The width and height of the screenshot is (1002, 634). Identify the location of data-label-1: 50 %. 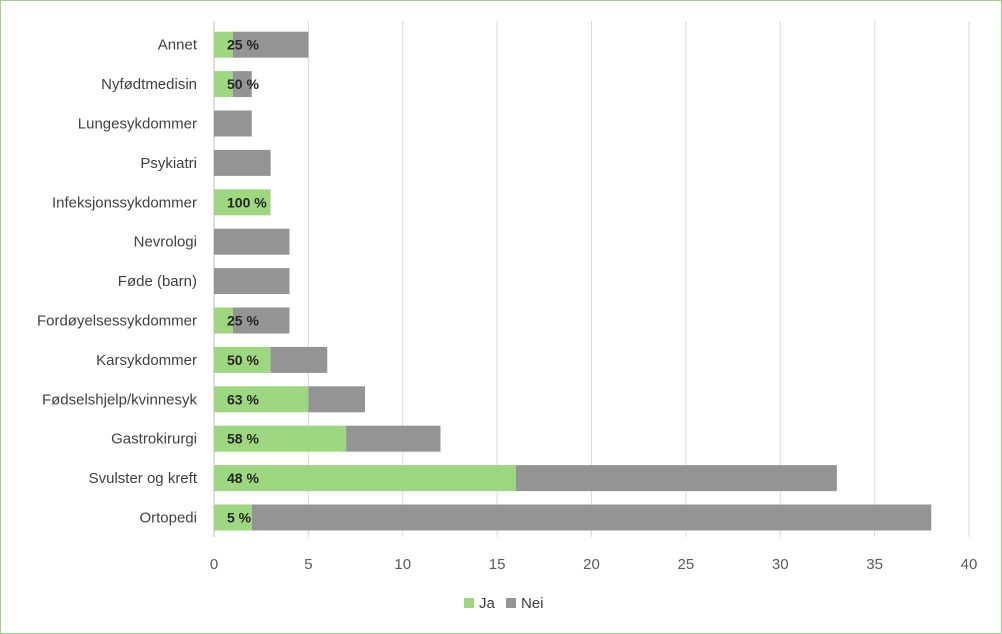
(243, 84).